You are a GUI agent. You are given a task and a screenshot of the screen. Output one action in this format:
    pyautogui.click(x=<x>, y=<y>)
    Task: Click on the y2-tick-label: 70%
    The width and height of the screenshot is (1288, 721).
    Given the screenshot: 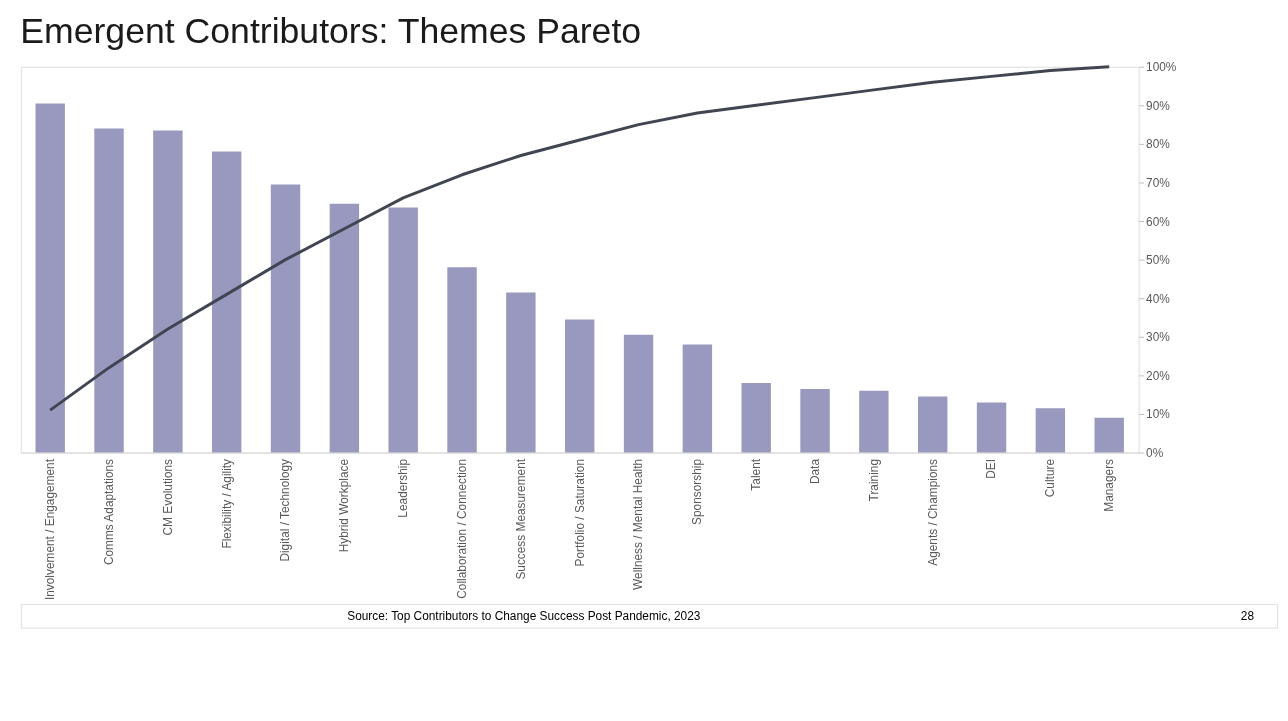 What is the action you would take?
    pyautogui.click(x=1158, y=182)
    